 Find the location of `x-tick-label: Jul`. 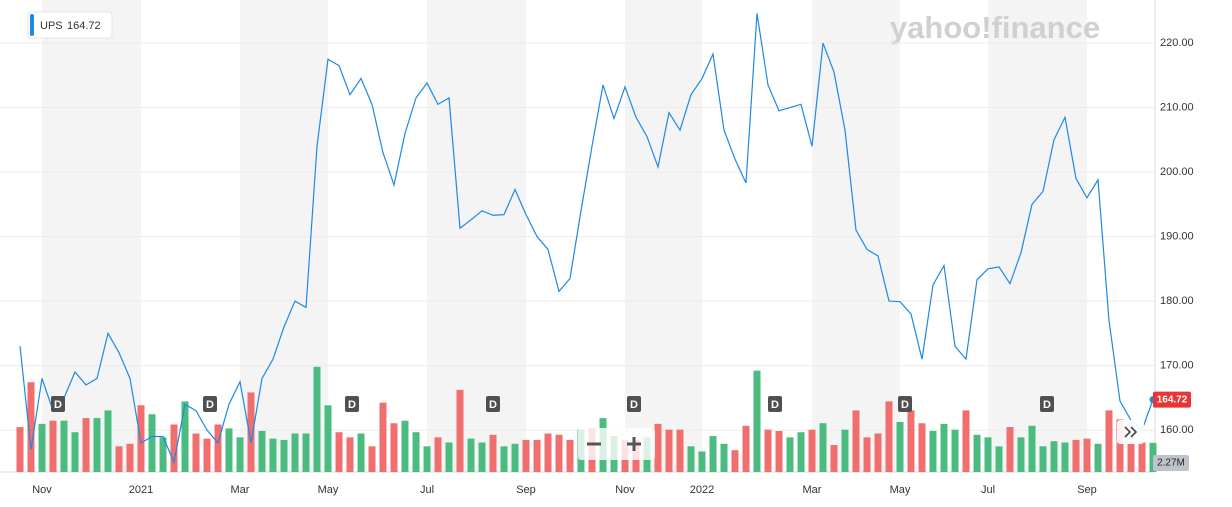

x-tick-label: Jul is located at coordinates (988, 490).